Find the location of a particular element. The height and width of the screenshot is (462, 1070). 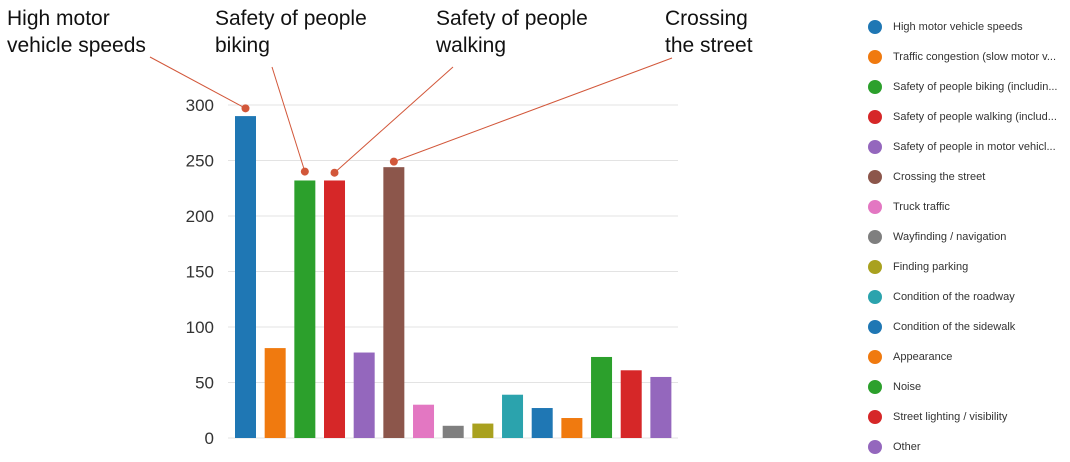

legend-item: Appearance is located at coordinates (968, 357).